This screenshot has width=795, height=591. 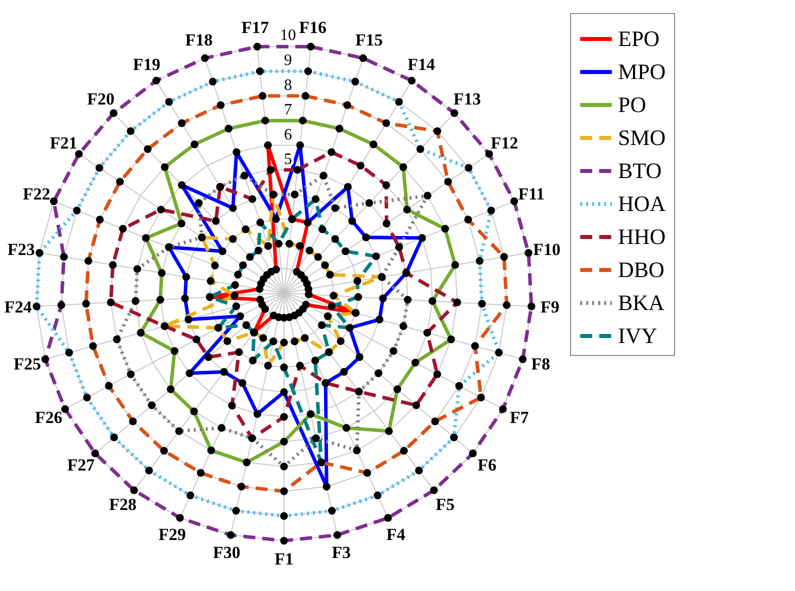 I want to click on spoke-label: F11, so click(x=531, y=194).